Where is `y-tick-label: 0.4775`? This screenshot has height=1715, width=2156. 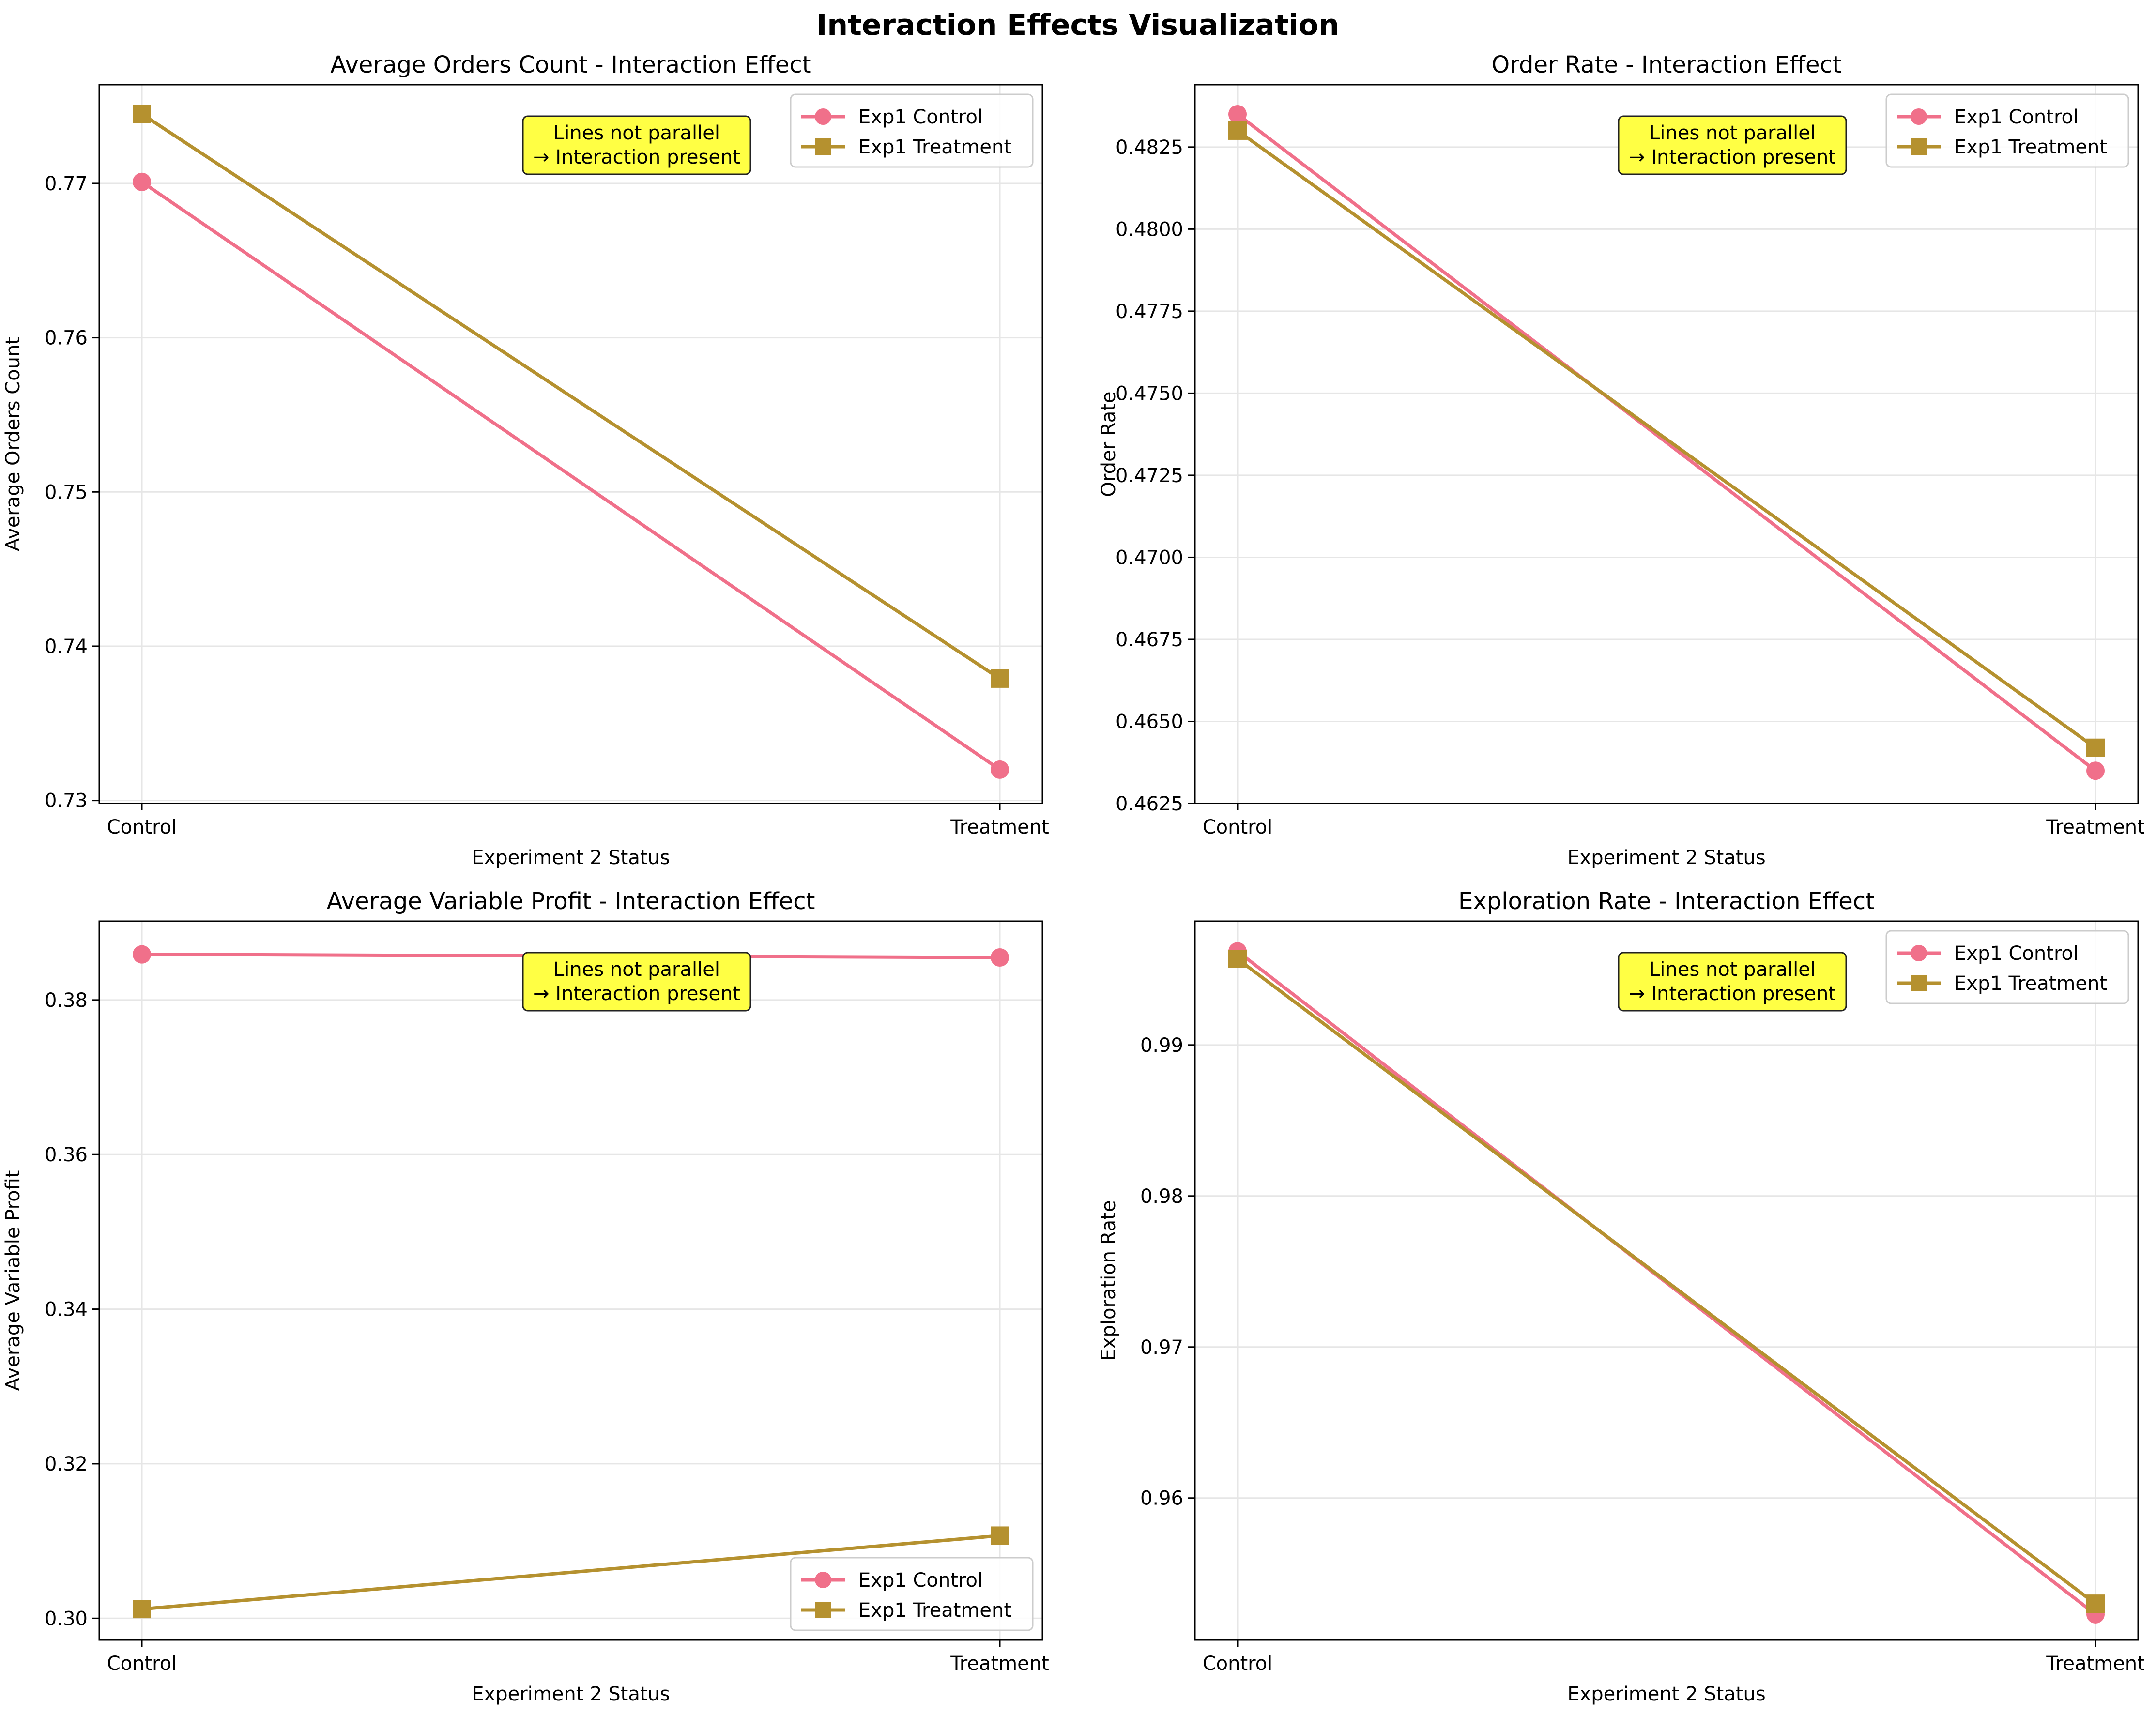 y-tick-label: 0.4775 is located at coordinates (1149, 312).